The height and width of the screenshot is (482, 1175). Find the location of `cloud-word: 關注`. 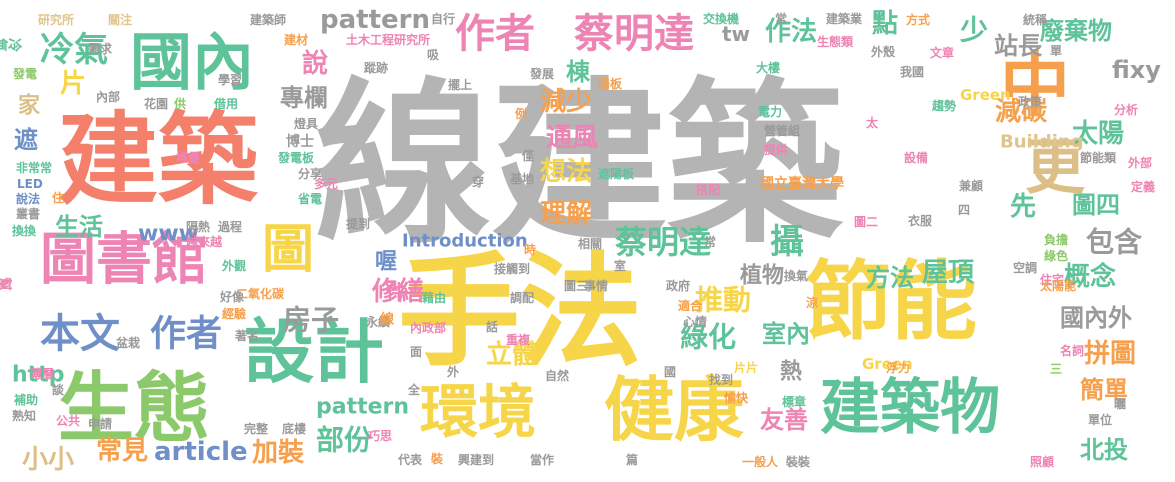

cloud-word: 關注 is located at coordinates (120, 19).